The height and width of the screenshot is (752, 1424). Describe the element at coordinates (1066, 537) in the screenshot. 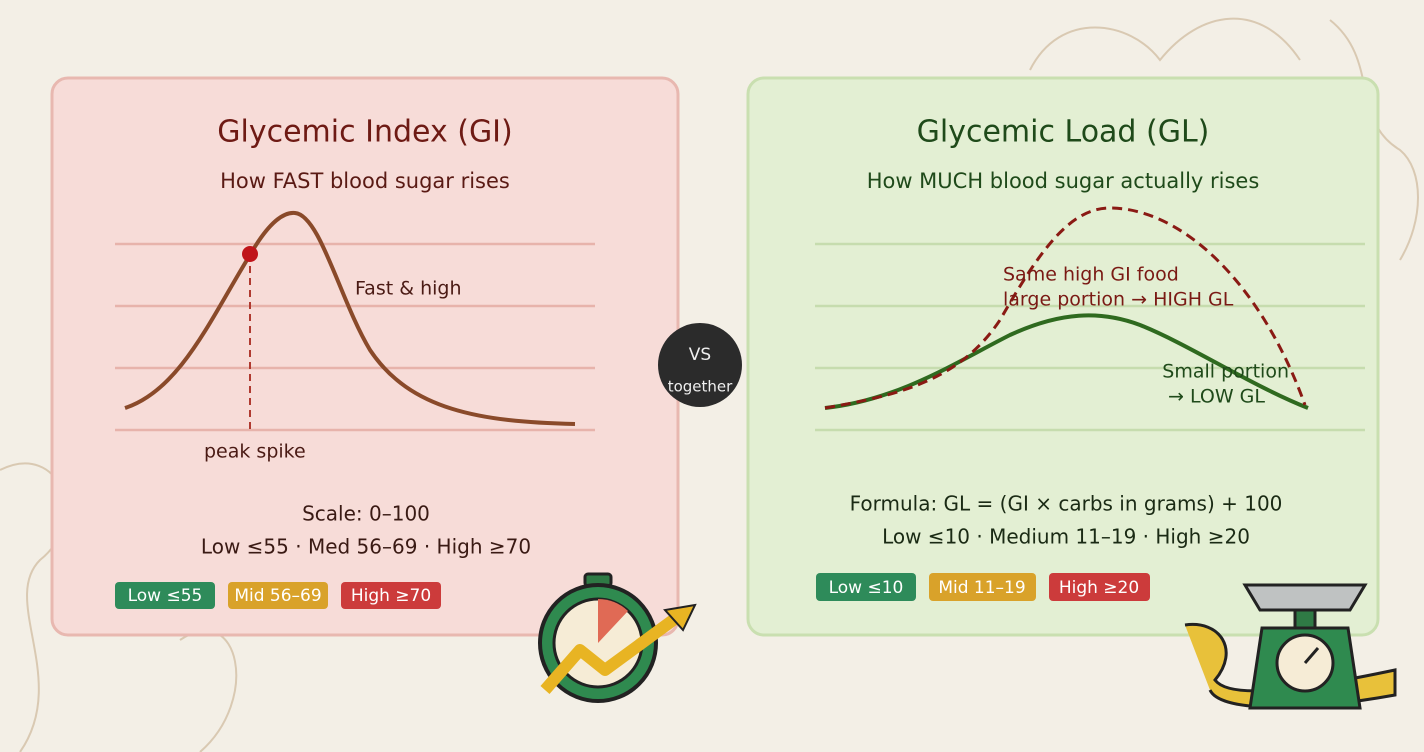

I see `gl-ranges: Low ≤10 · Medium 11–19 · High ≥20` at that location.